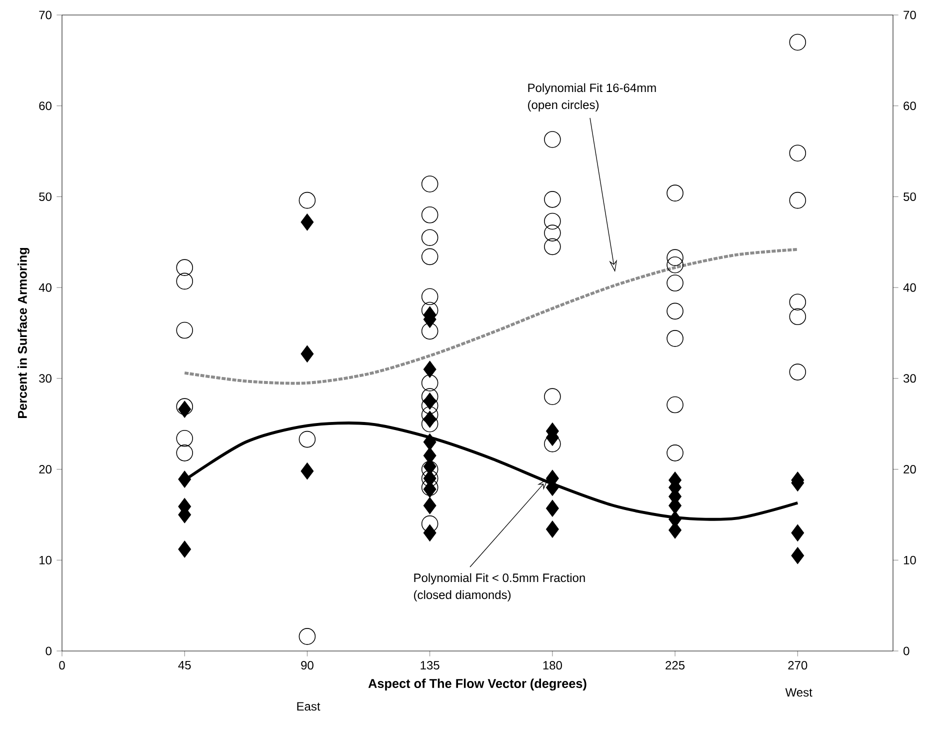 The width and height of the screenshot is (936, 745). Describe the element at coordinates (910, 196) in the screenshot. I see `y2-tick-label: 50` at that location.